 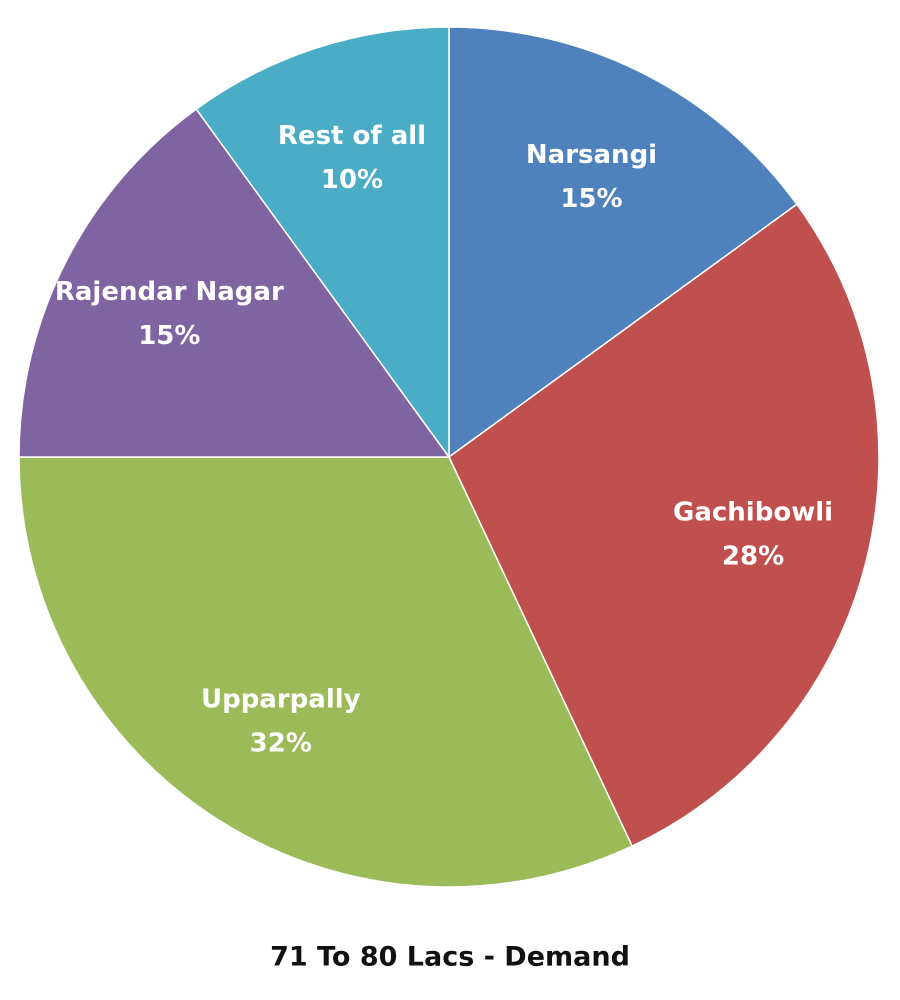 I want to click on slice-category-label: Rajendar Nagar, so click(x=169, y=292).